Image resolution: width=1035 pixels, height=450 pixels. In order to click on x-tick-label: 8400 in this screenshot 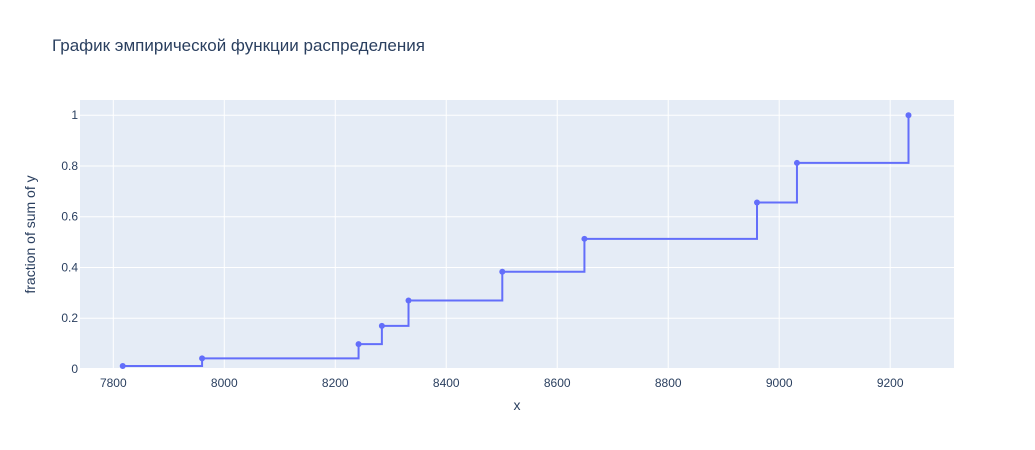, I will do `click(446, 383)`.